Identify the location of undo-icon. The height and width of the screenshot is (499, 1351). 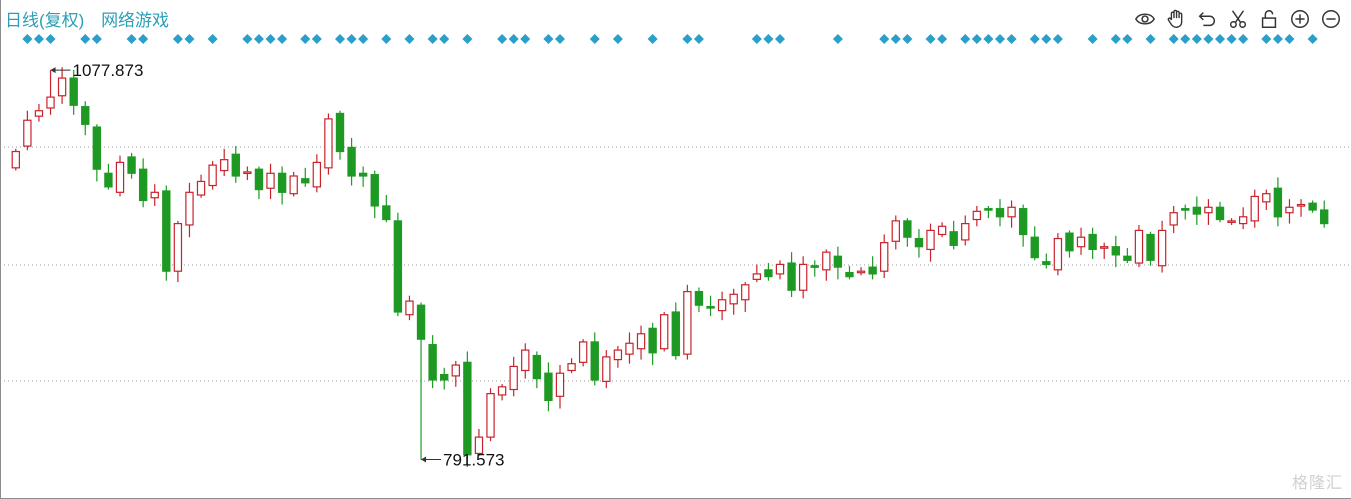
(1207, 19).